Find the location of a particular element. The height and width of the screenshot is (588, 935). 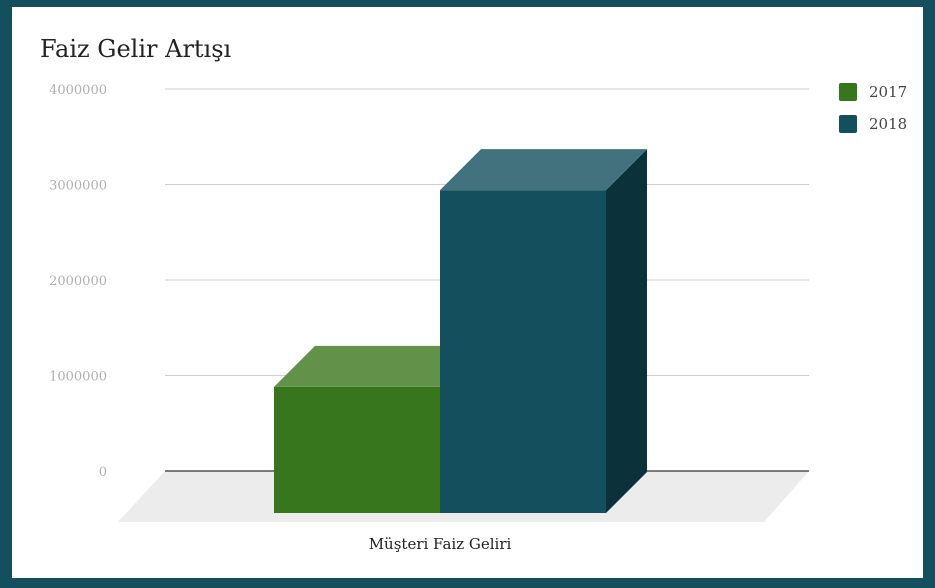

bar-2018 is located at coordinates (543, 331).